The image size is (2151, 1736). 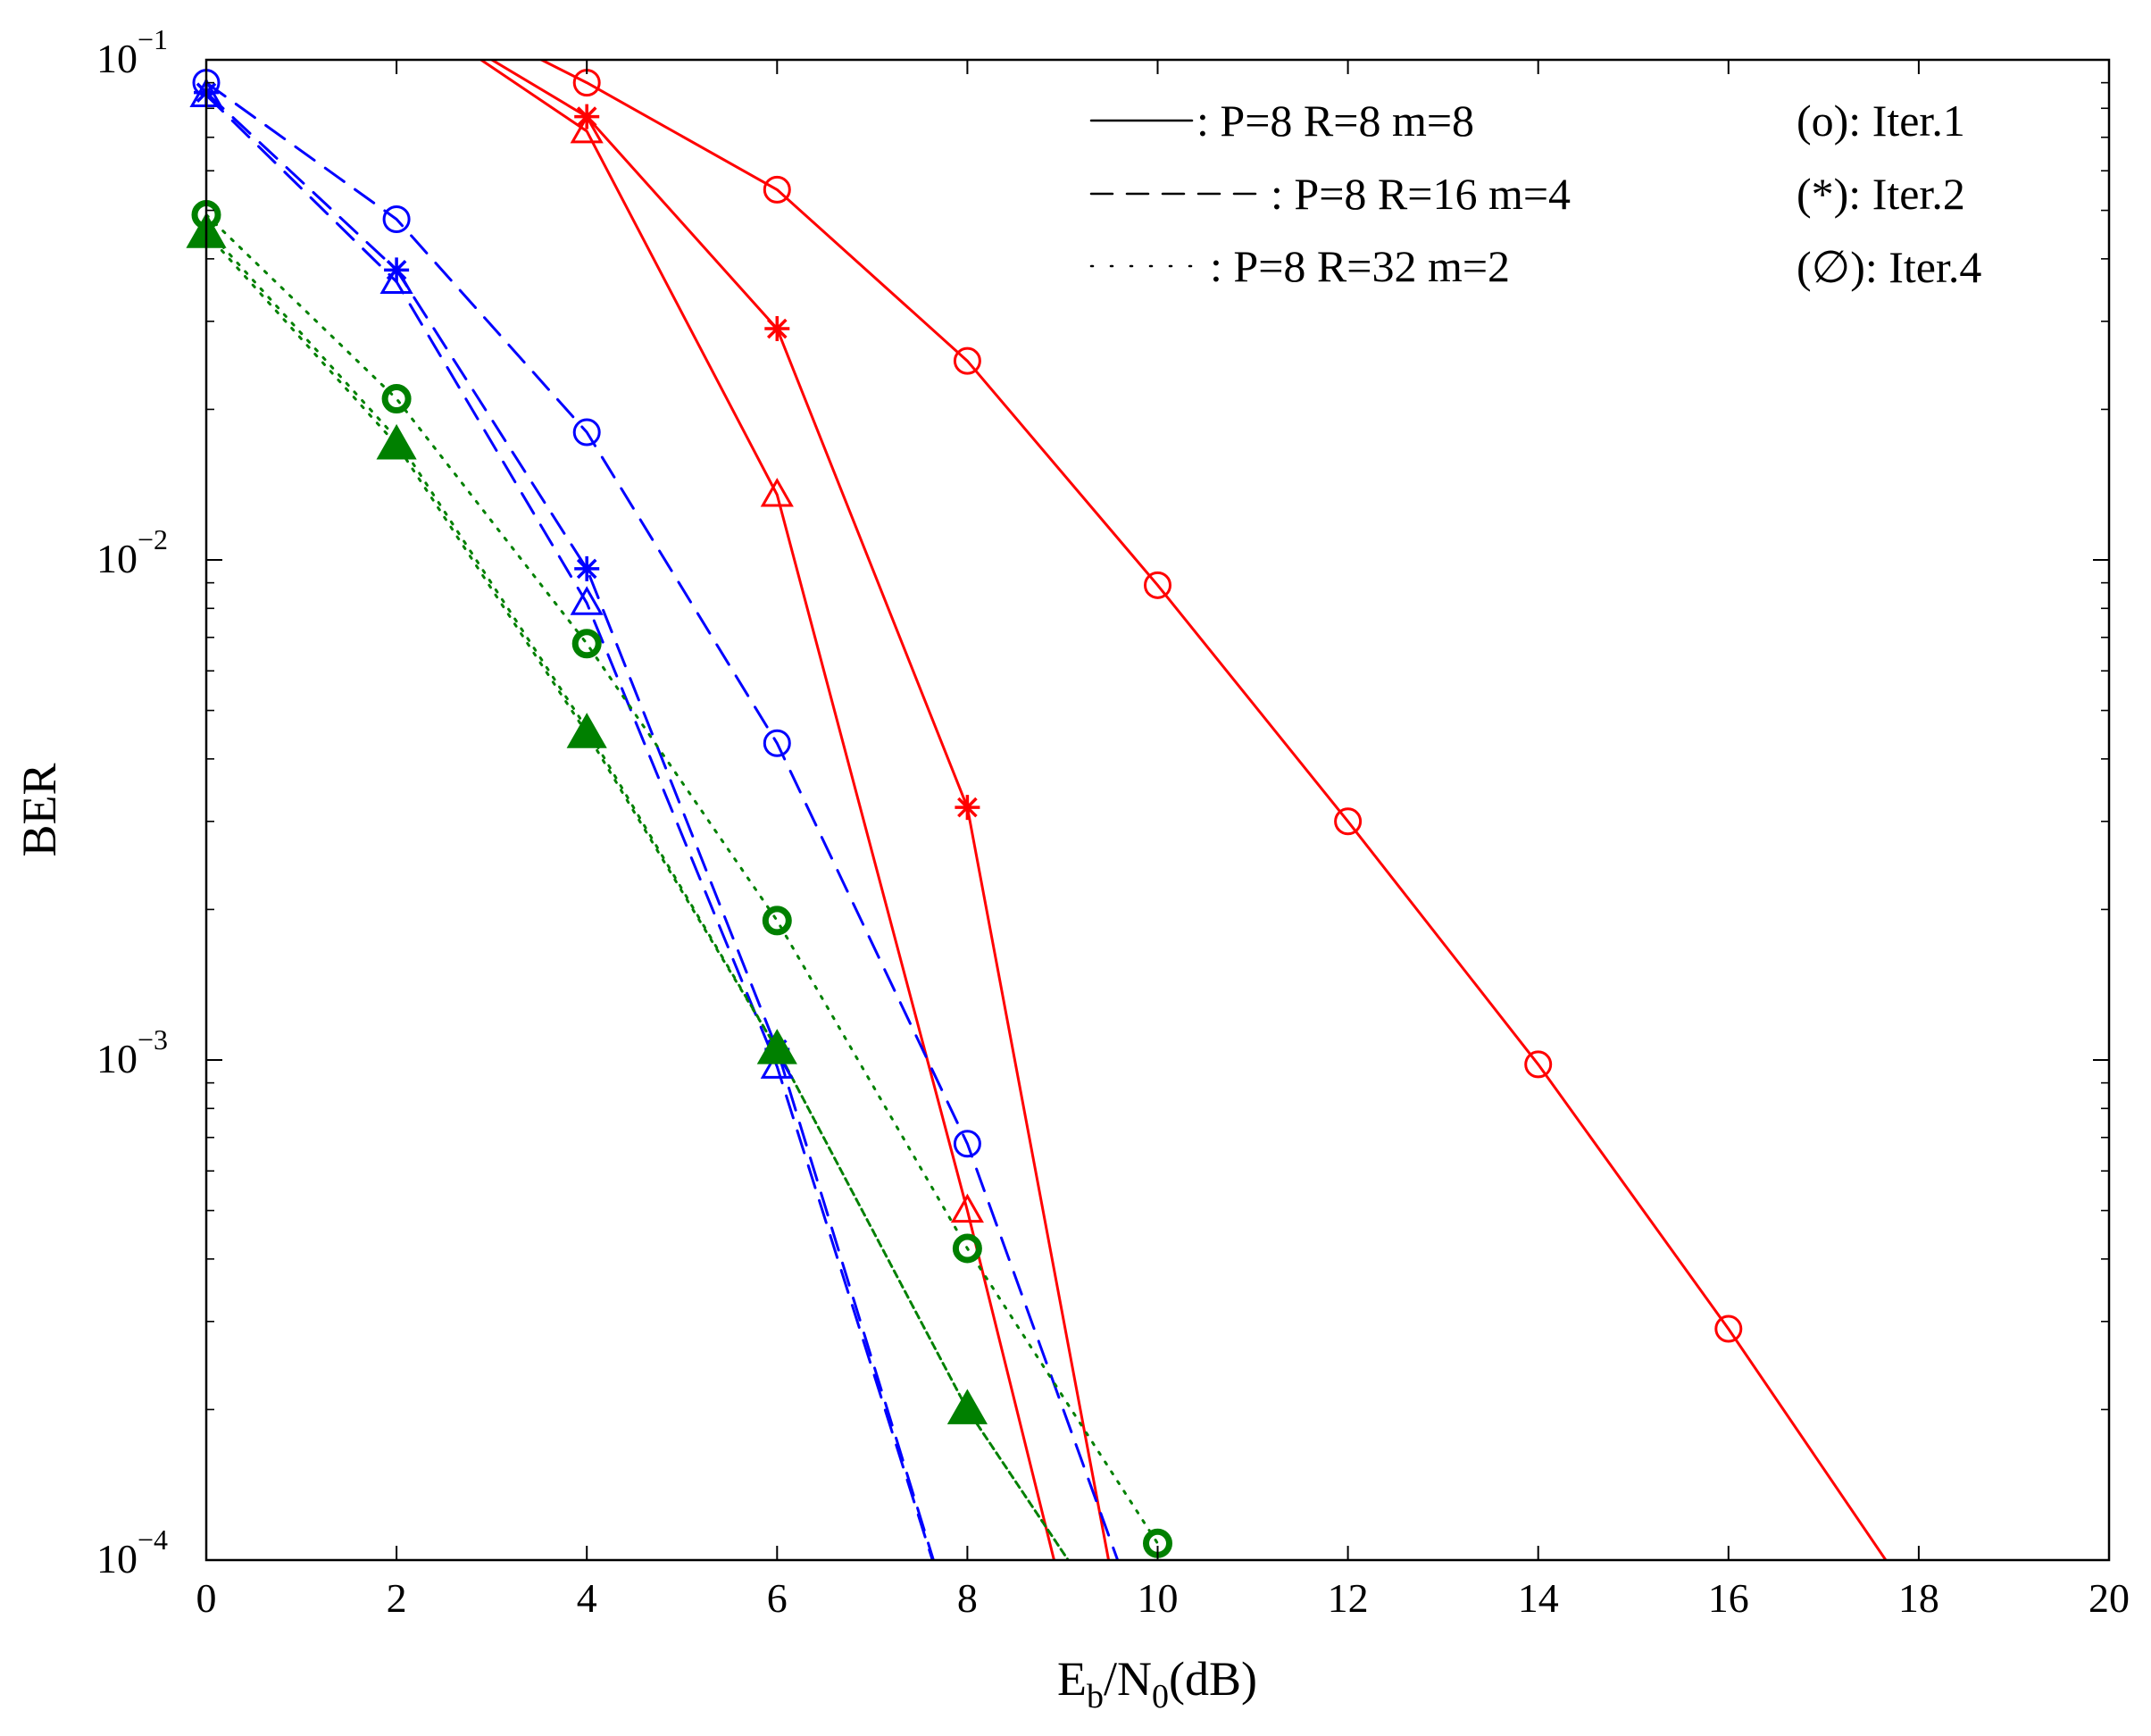 I want to click on x-tick-label: 12, so click(x=1348, y=1598).